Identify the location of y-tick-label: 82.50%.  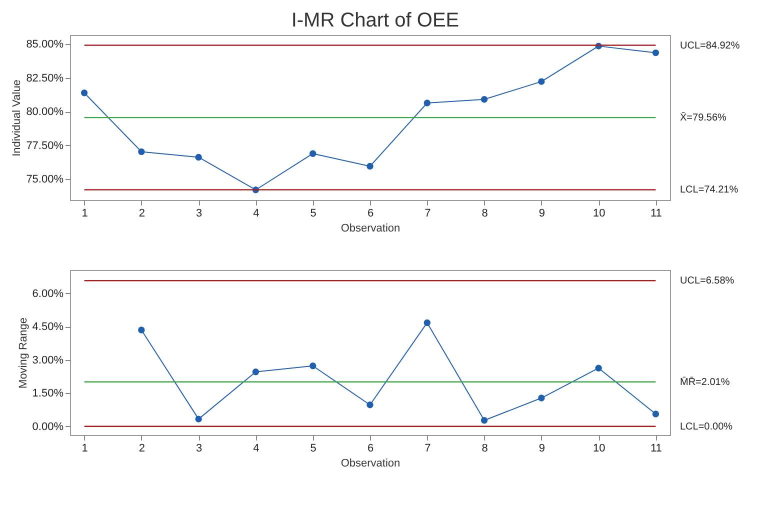
(45, 78).